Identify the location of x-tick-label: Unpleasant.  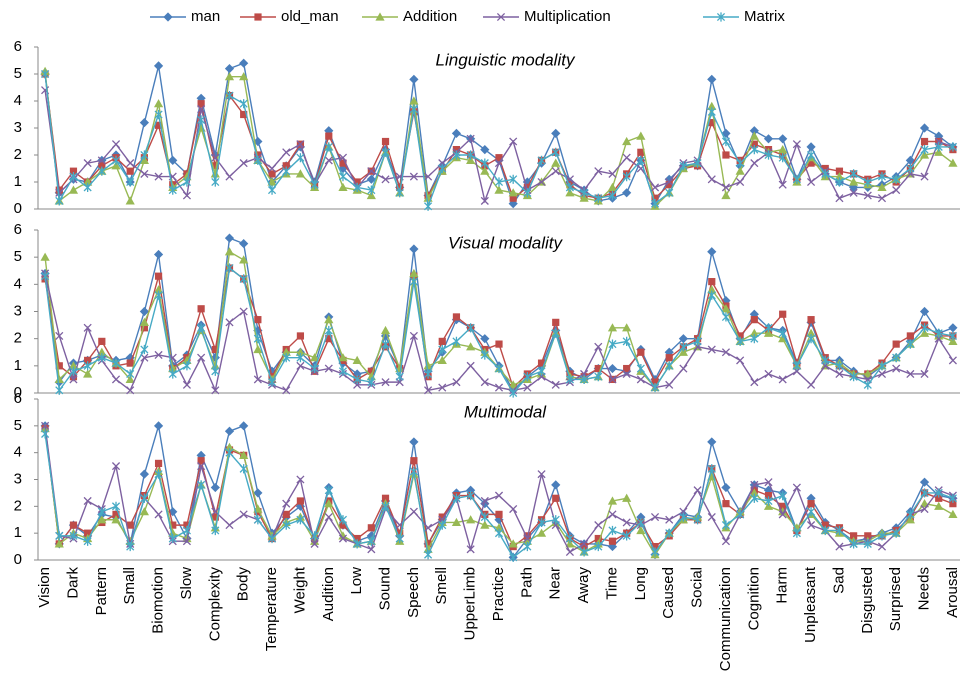
(810, 604).